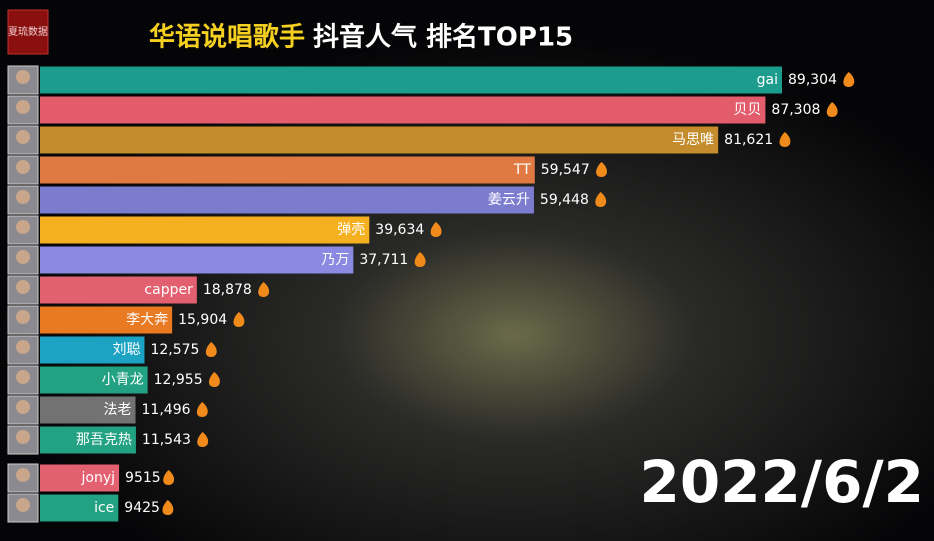 This screenshot has height=541, width=934. I want to click on value-label: 9515, so click(143, 478).